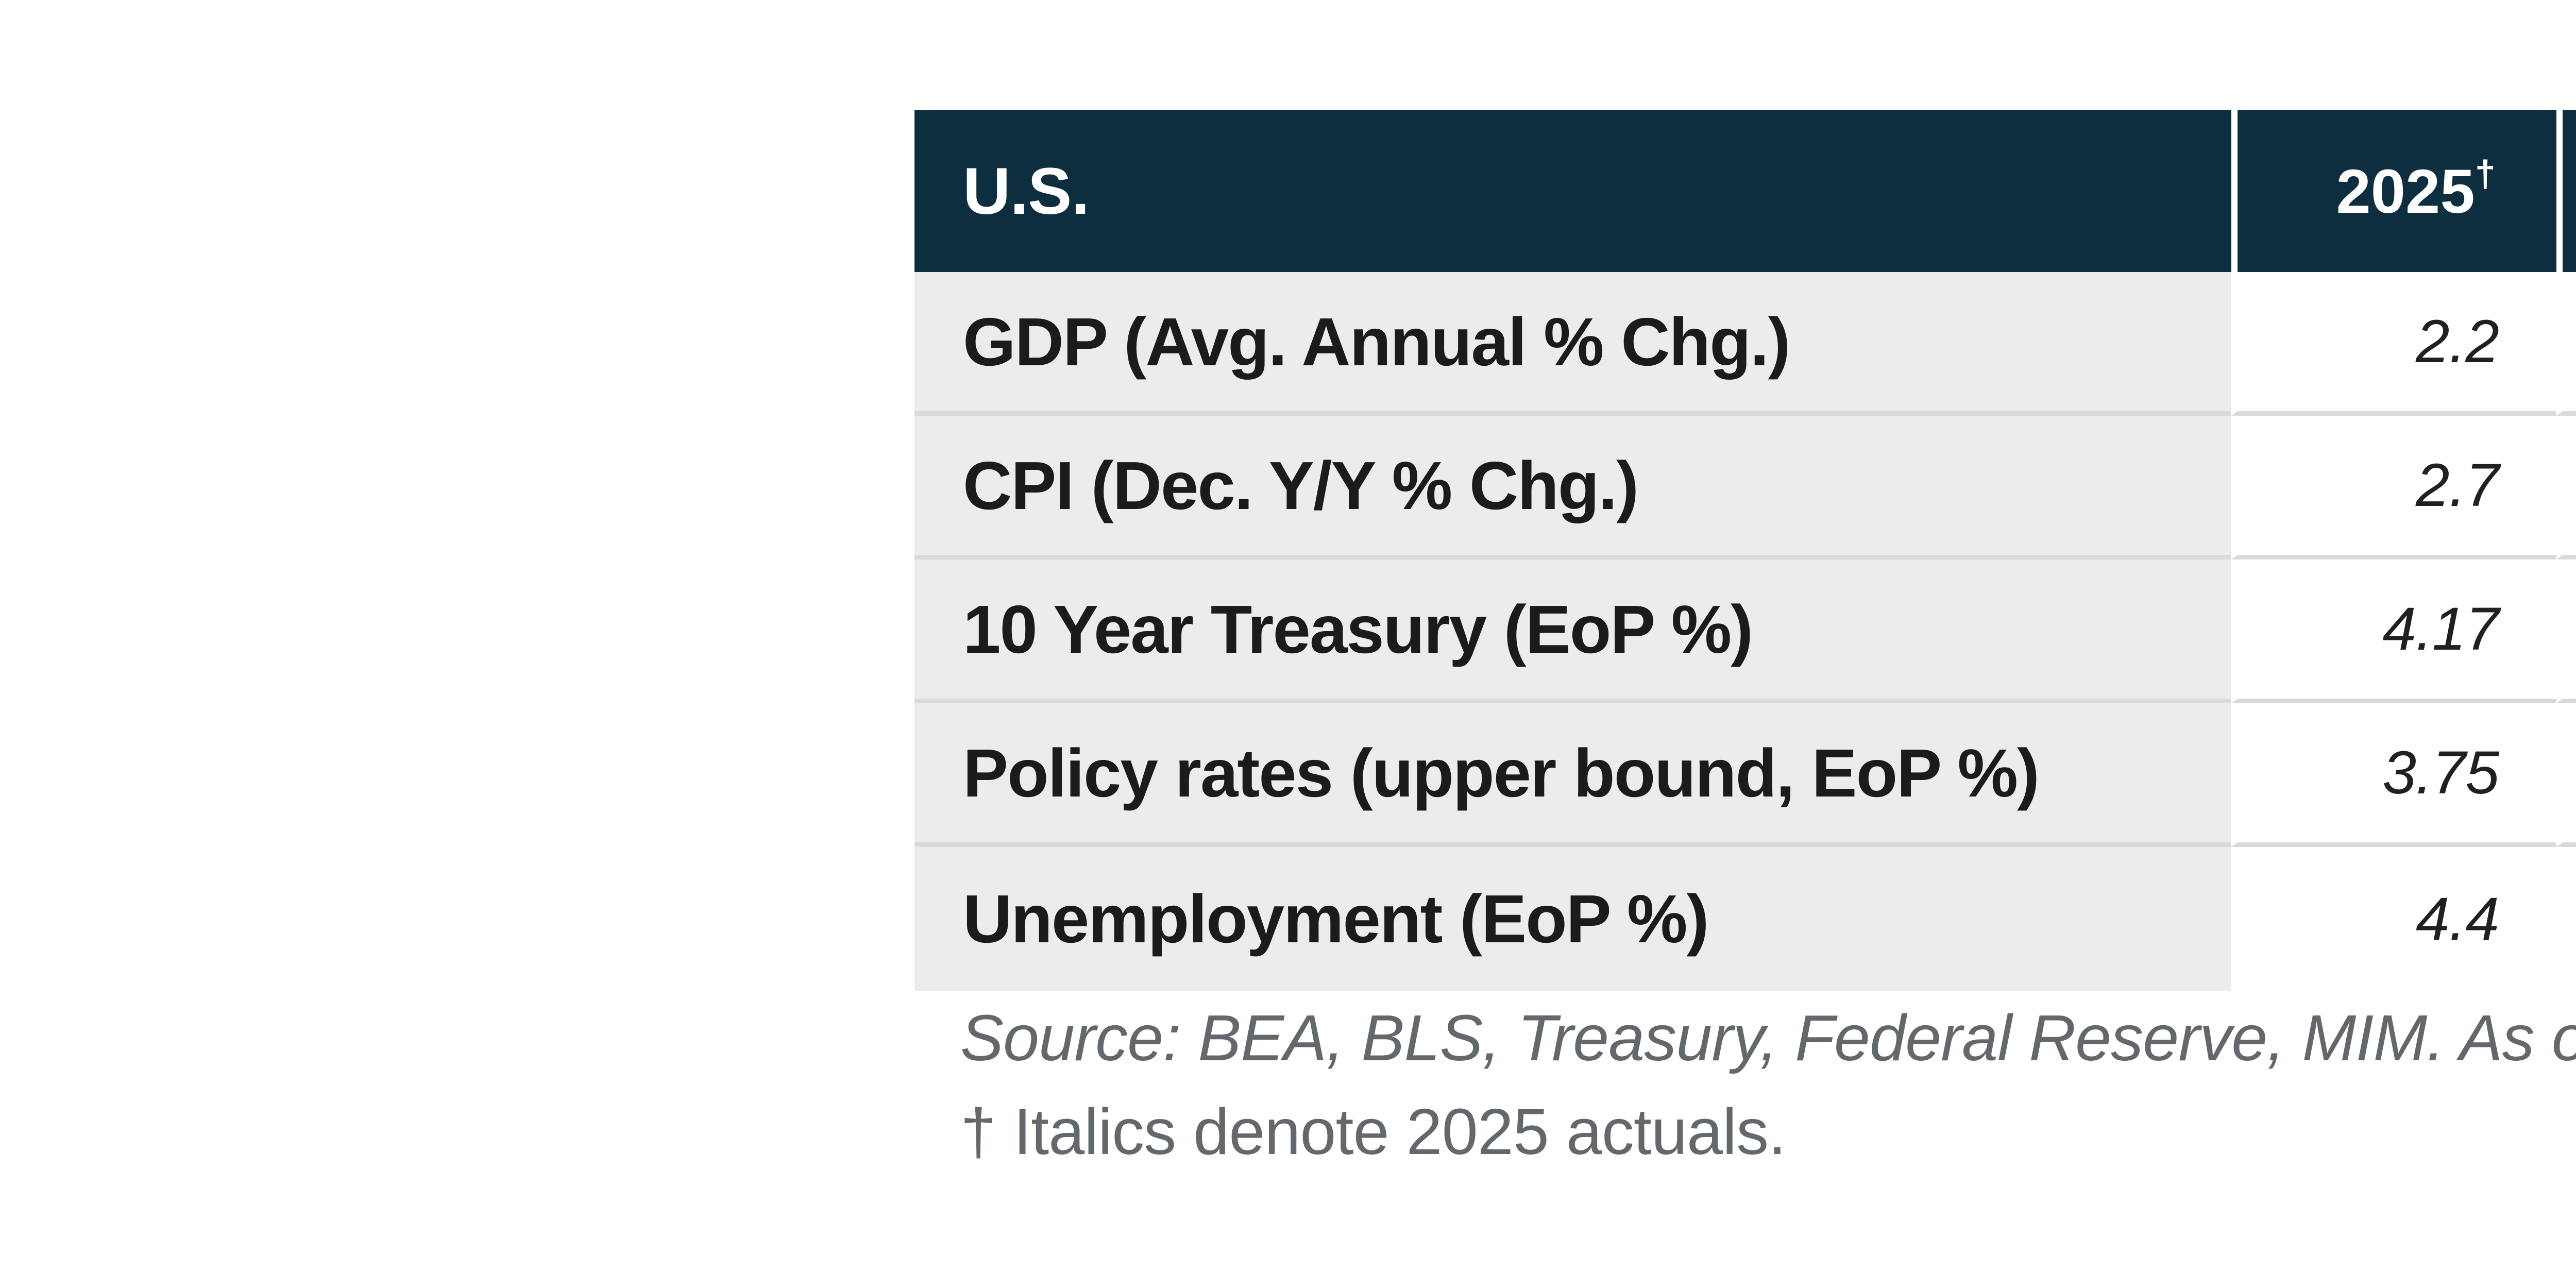  What do you see at coordinates (2394, 919) in the screenshot?
I see `unemployment-2025-value: 4.4` at bounding box center [2394, 919].